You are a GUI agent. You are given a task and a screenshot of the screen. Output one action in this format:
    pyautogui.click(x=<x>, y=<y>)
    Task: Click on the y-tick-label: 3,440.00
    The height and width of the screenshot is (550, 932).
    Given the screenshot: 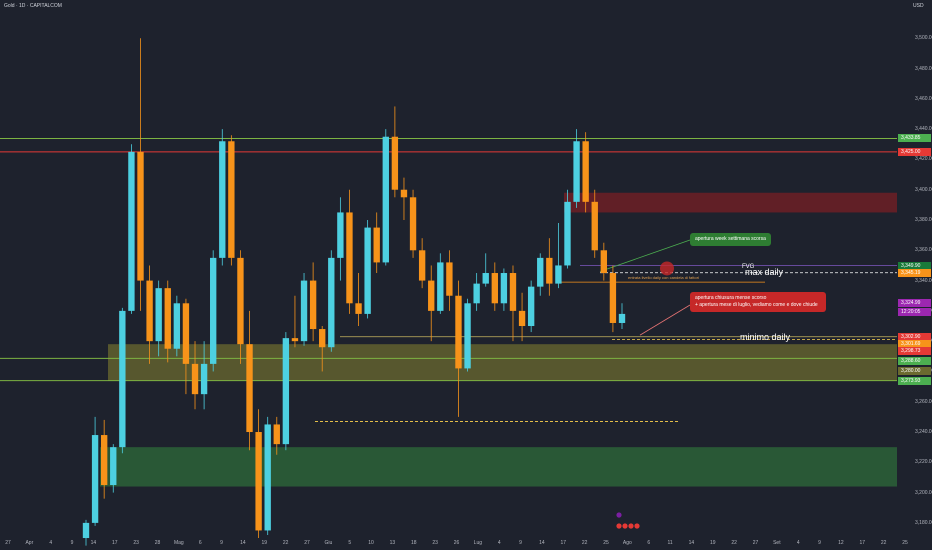 What is the action you would take?
    pyautogui.click(x=923, y=129)
    